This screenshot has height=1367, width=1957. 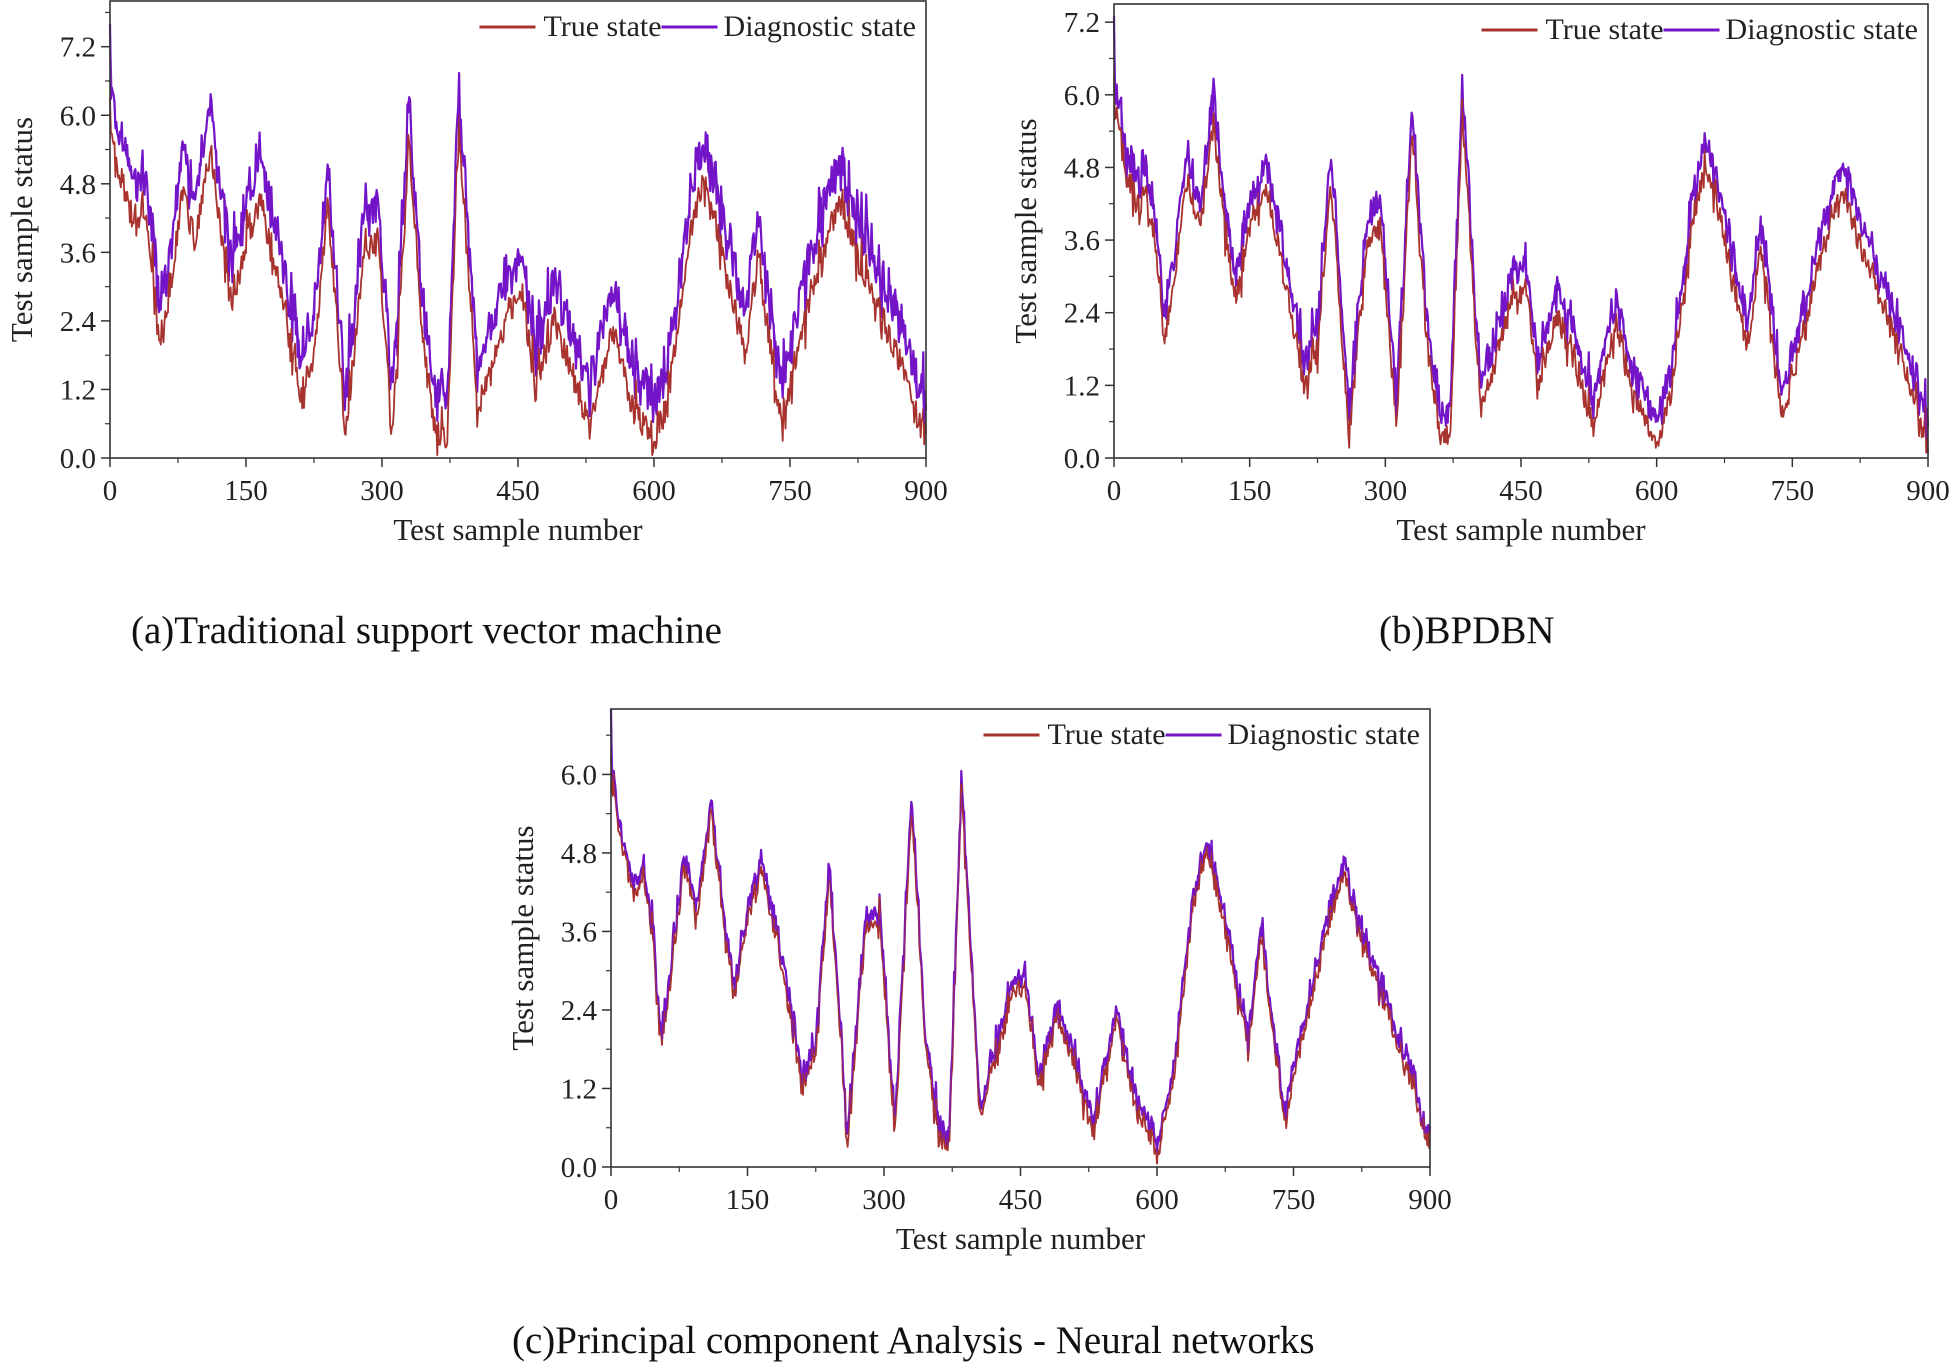 What do you see at coordinates (426, 630) in the screenshot?
I see `caption-a: (a)Traditional support vector machine` at bounding box center [426, 630].